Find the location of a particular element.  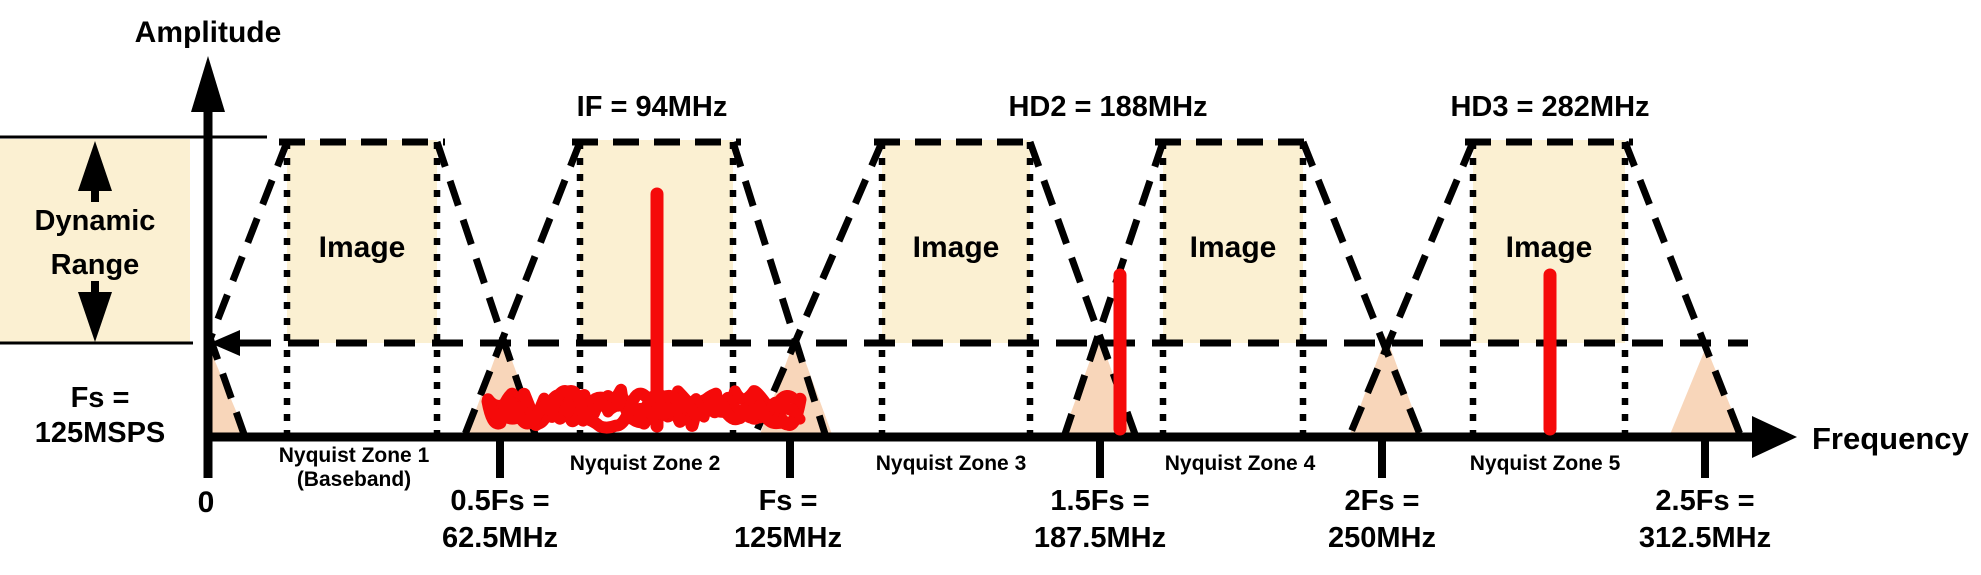

tick-label-1p5fs-line1: 1.5Fs = is located at coordinates (1099, 501).